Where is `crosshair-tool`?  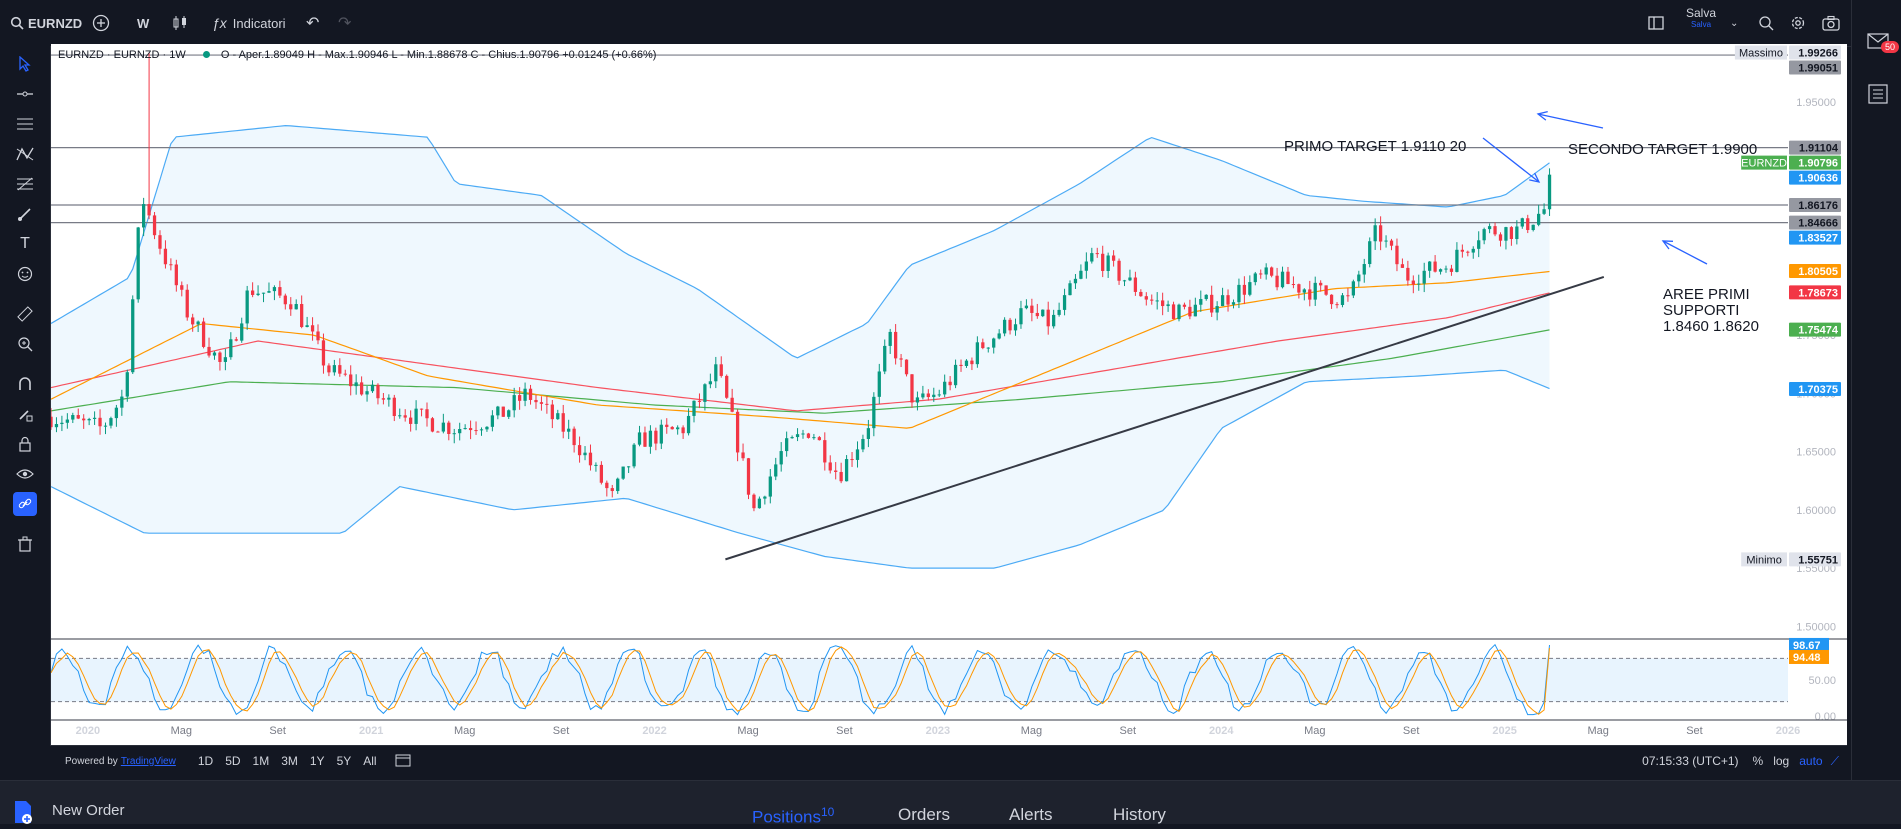
crosshair-tool is located at coordinates (25, 94).